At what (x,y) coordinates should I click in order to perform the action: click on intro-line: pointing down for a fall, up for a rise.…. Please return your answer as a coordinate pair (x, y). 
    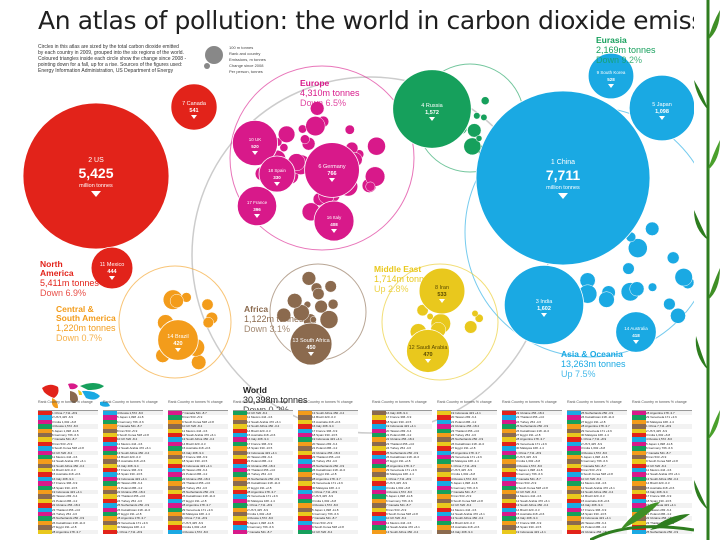
    Looking at the image, I should click on (110, 65).